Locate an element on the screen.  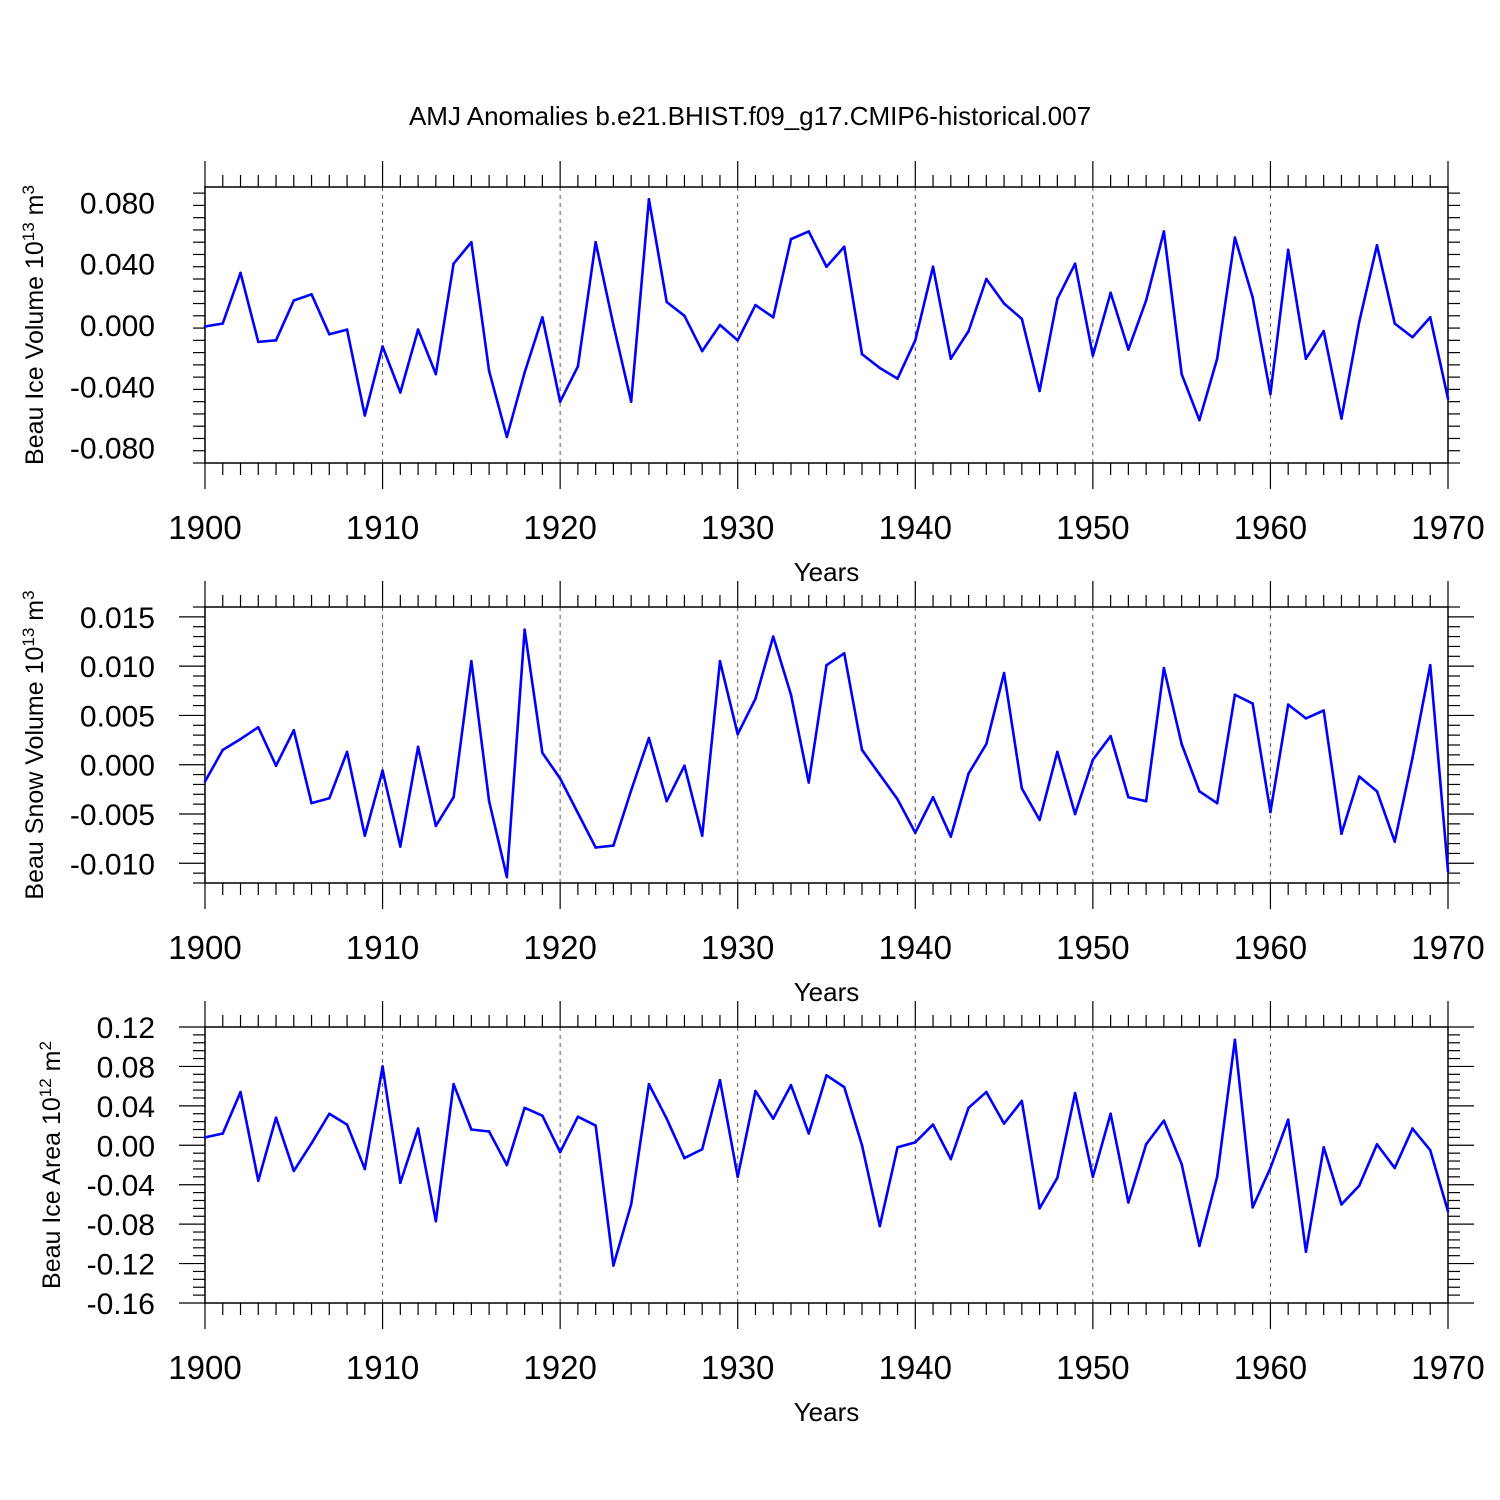
y-tick-label: 0.04 is located at coordinates (126, 1107).